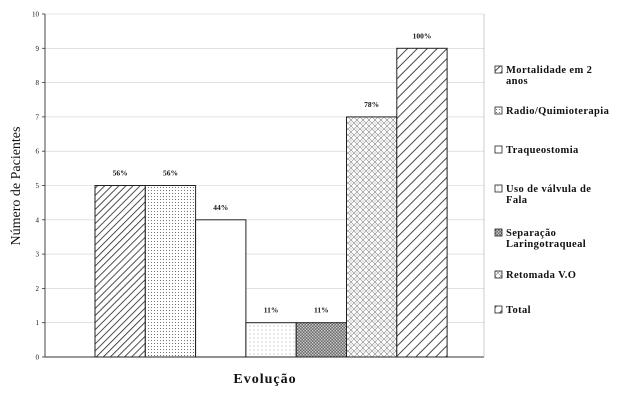 Image resolution: width=635 pixels, height=396 pixels. I want to click on legend-label-5-line2: Laringotraqueal, so click(546, 244).